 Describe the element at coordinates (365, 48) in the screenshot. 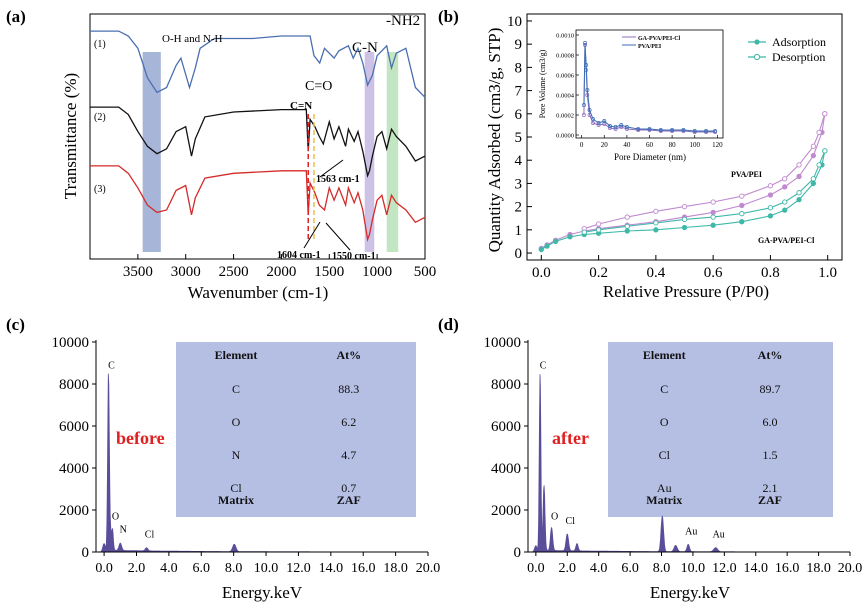

I see `band-label-cn: C-N` at that location.